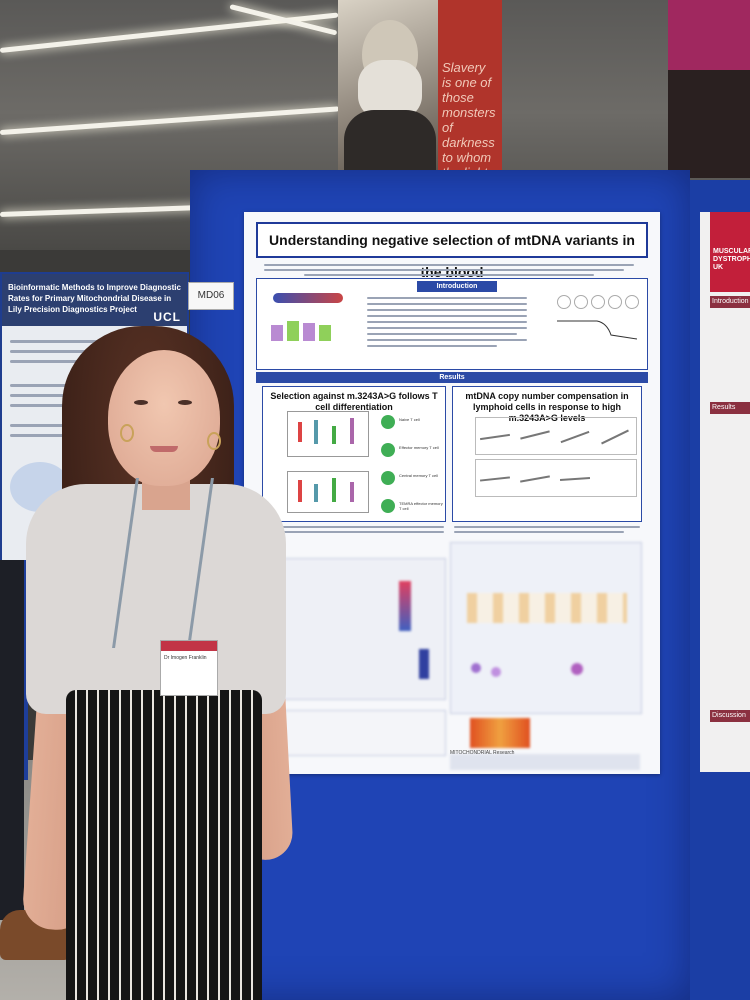  What do you see at coordinates (731, 259) in the screenshot?
I see `right-poster-heading: MUSCULAR DYSTROPHY UK` at bounding box center [731, 259].